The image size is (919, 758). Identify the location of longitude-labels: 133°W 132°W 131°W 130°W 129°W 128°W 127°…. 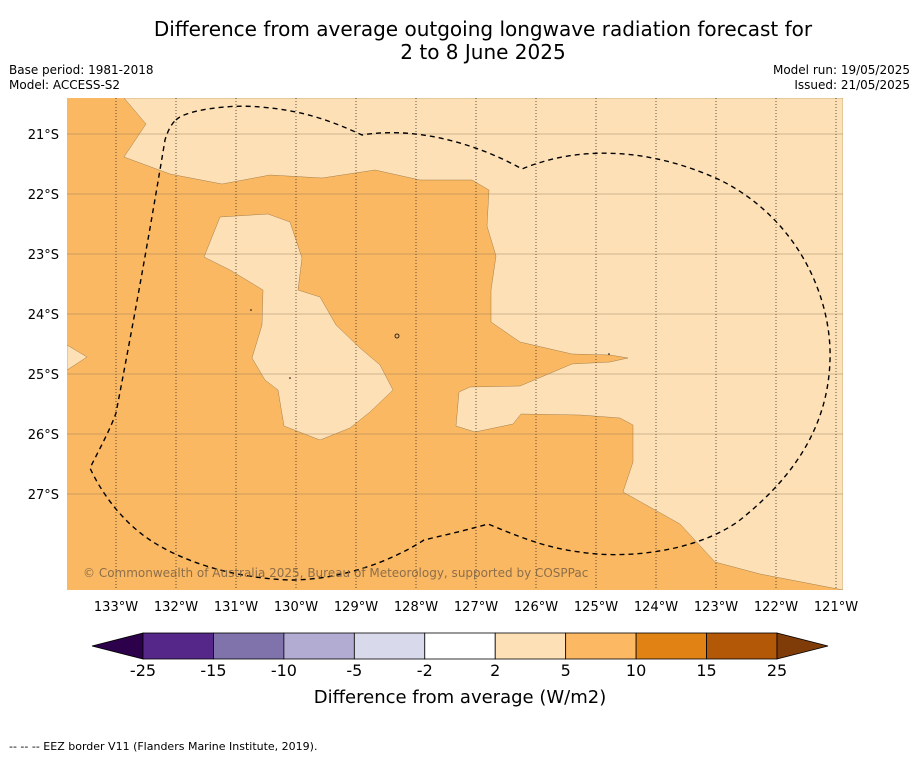
(476, 607).